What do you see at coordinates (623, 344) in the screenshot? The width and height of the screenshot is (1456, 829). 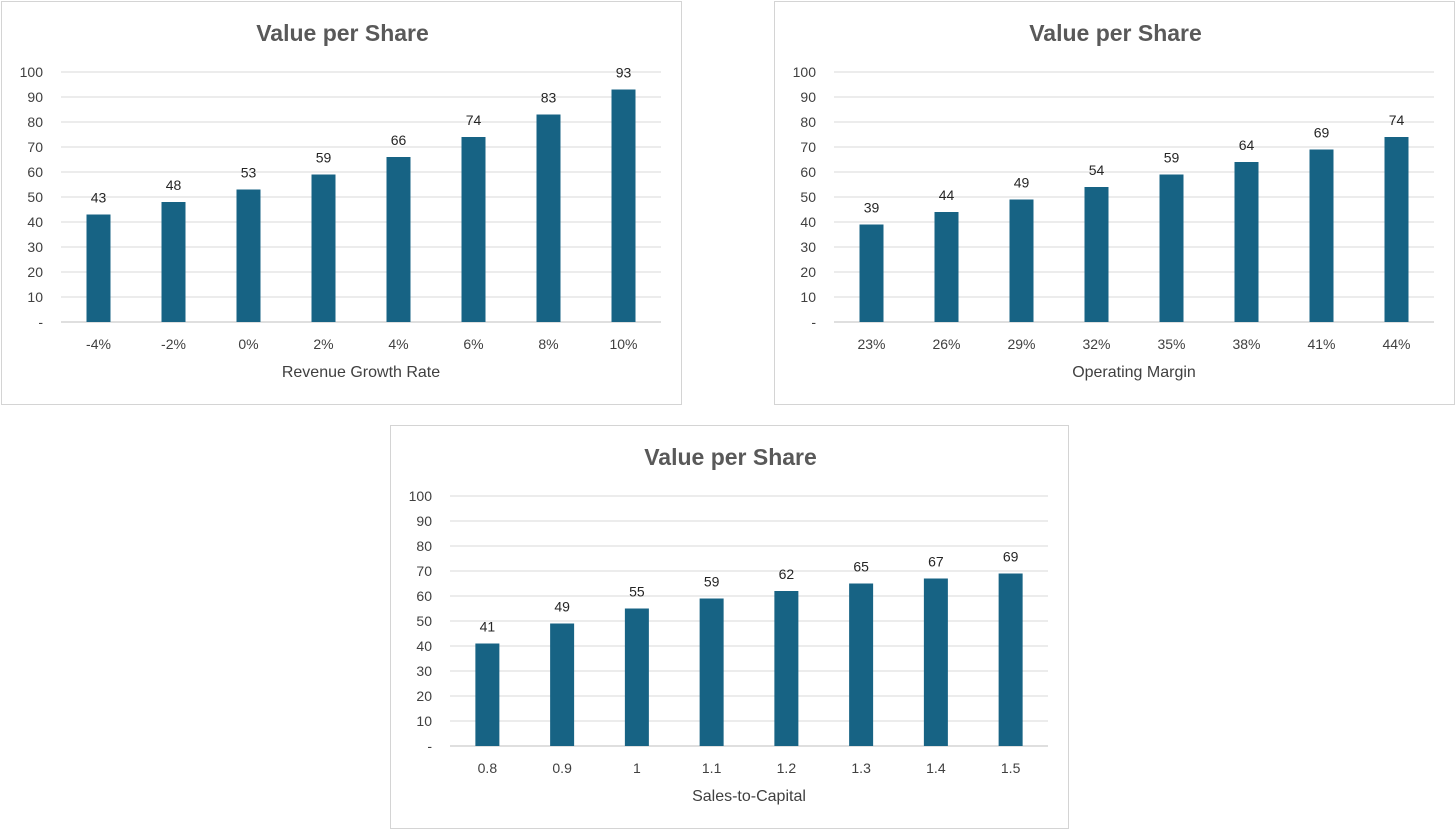 I see `x-tick-label: 10%` at bounding box center [623, 344].